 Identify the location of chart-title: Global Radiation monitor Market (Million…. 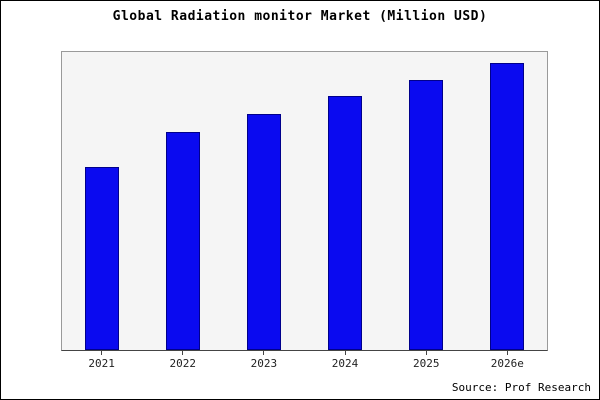
(300, 16).